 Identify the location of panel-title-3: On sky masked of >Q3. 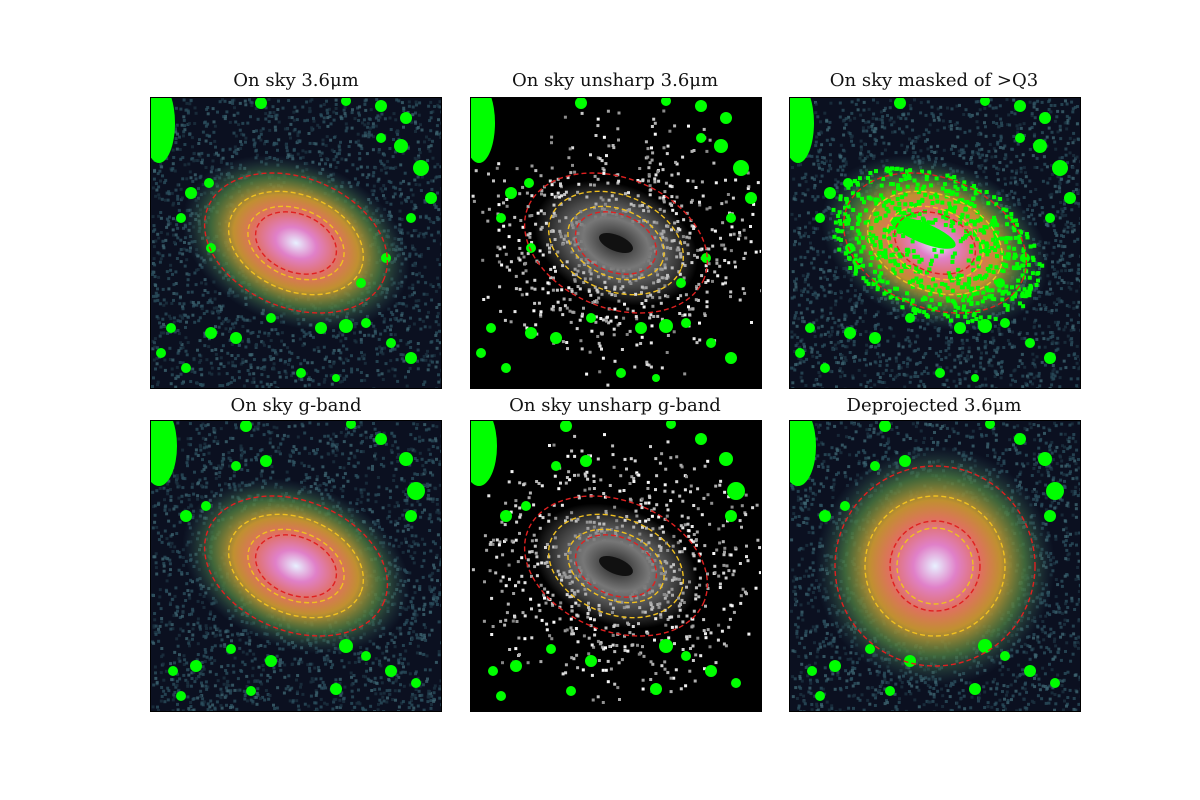
(934, 80).